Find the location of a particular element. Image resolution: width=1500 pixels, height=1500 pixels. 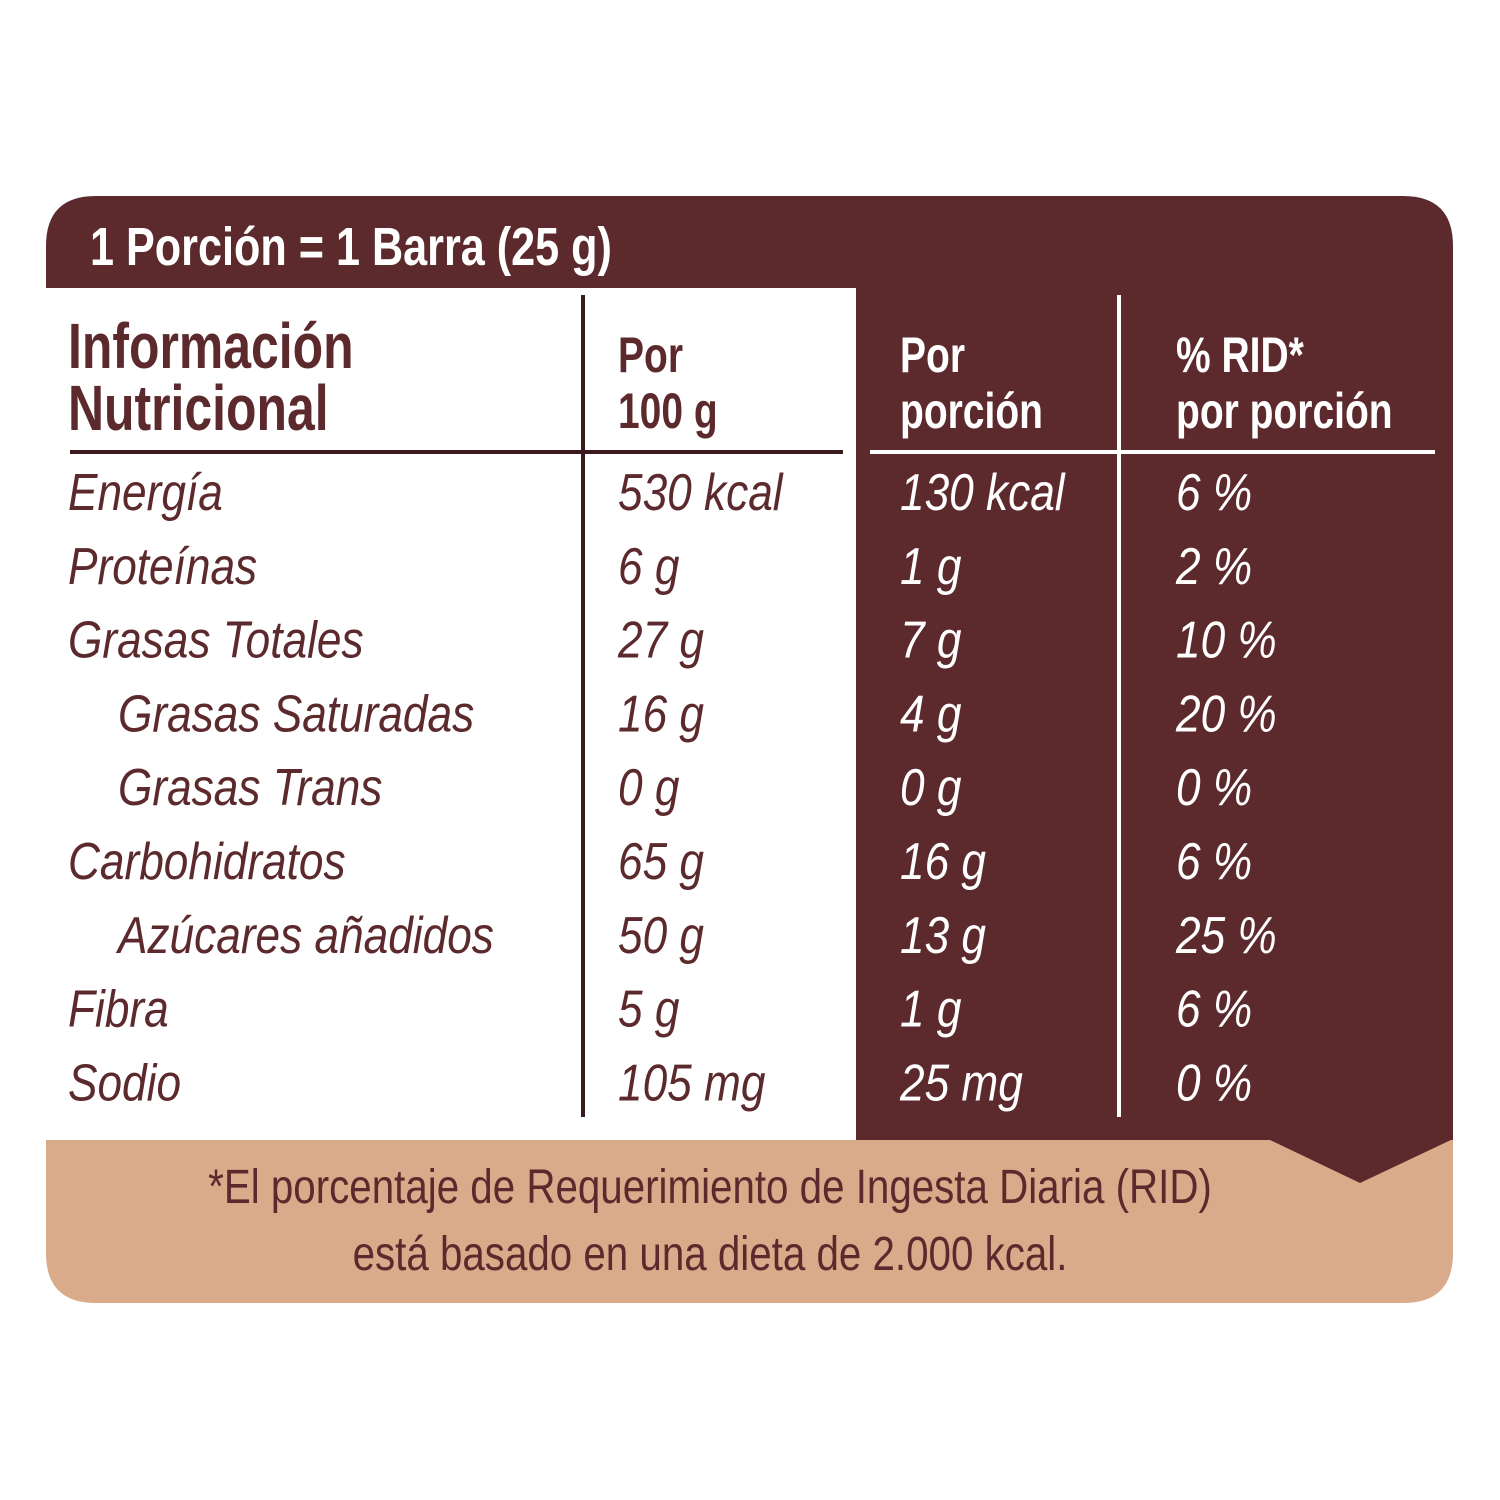

nutrient-name: Grasas Trans is located at coordinates (250, 788).